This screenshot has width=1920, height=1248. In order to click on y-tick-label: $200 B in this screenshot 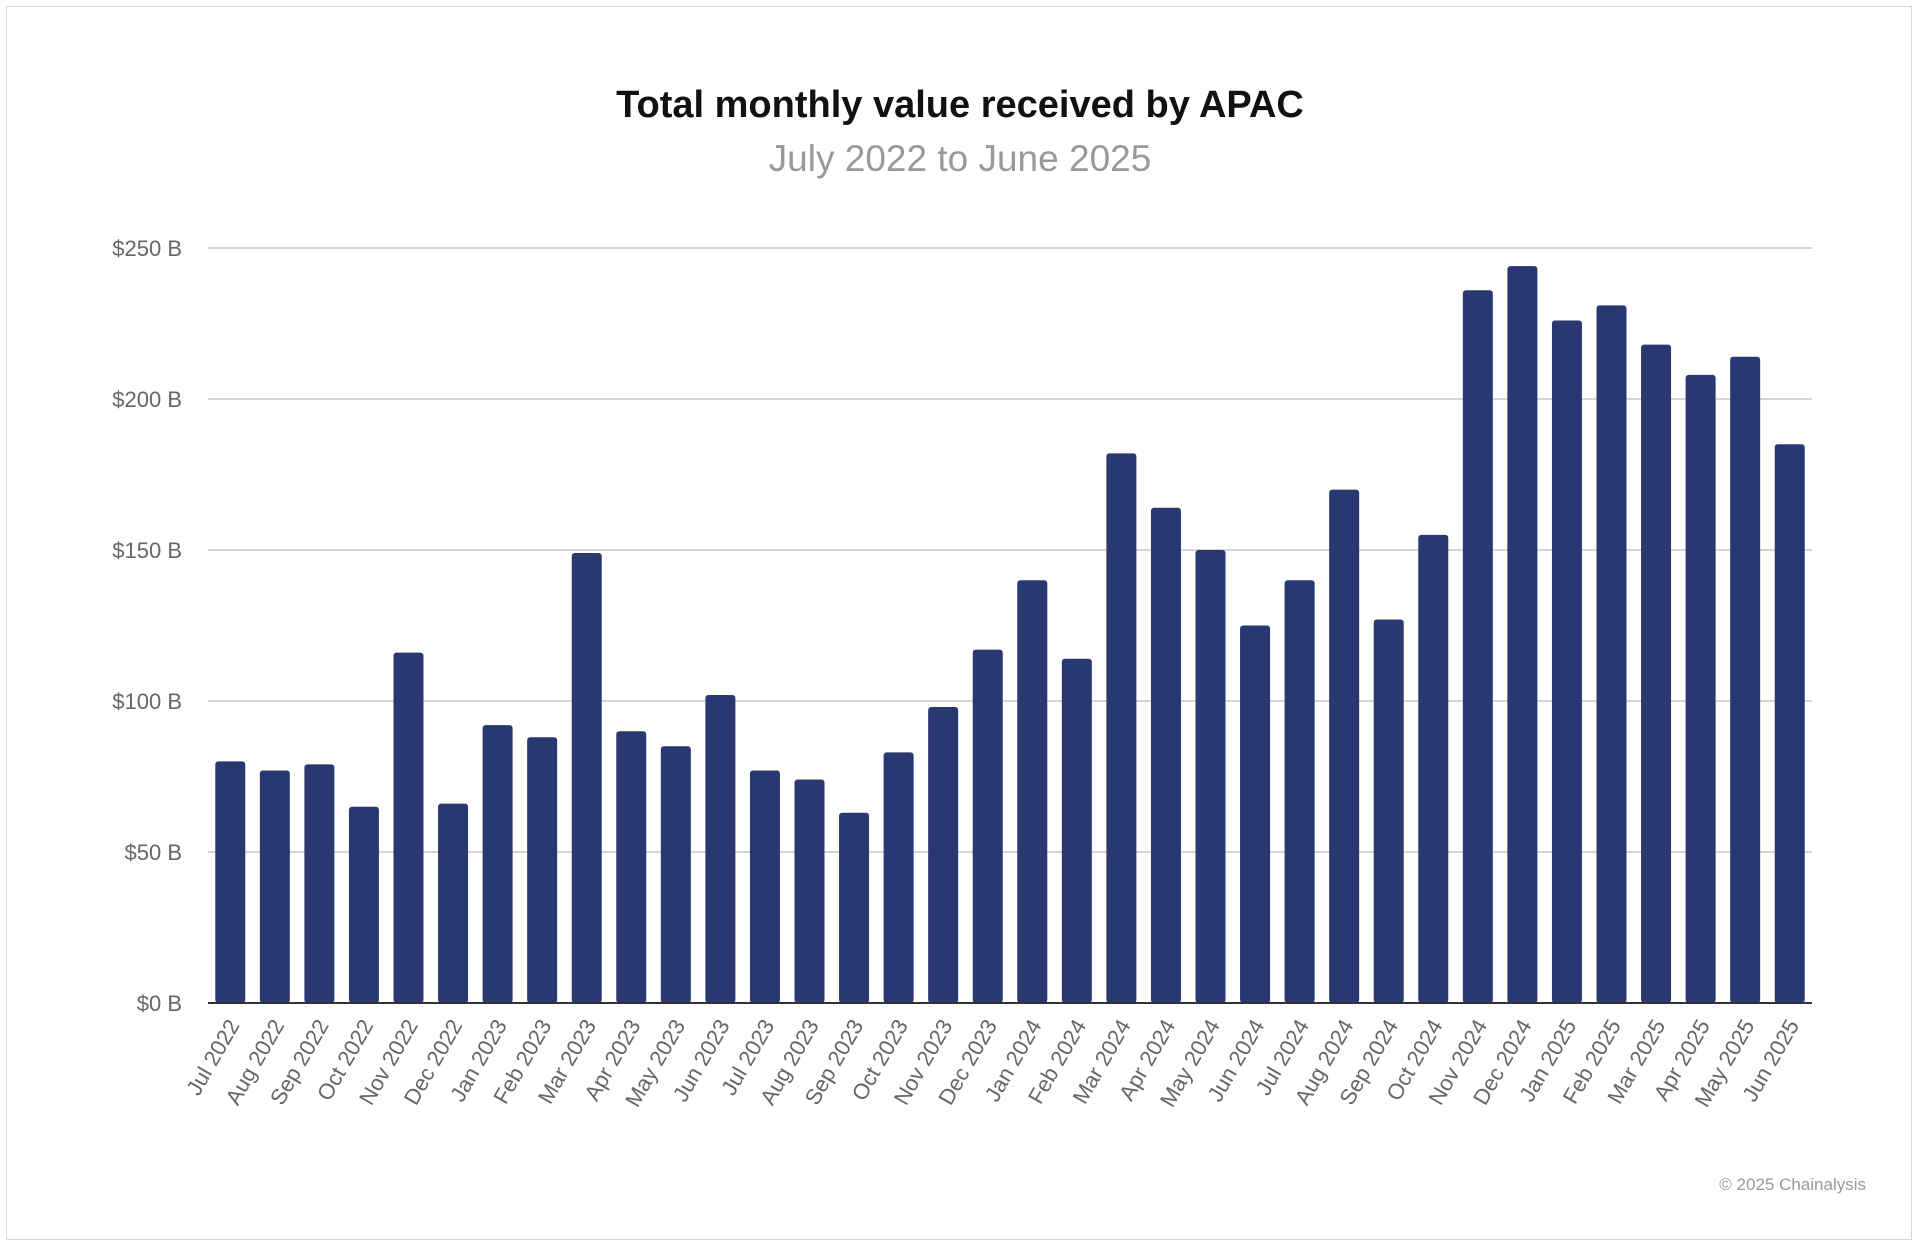, I will do `click(147, 399)`.